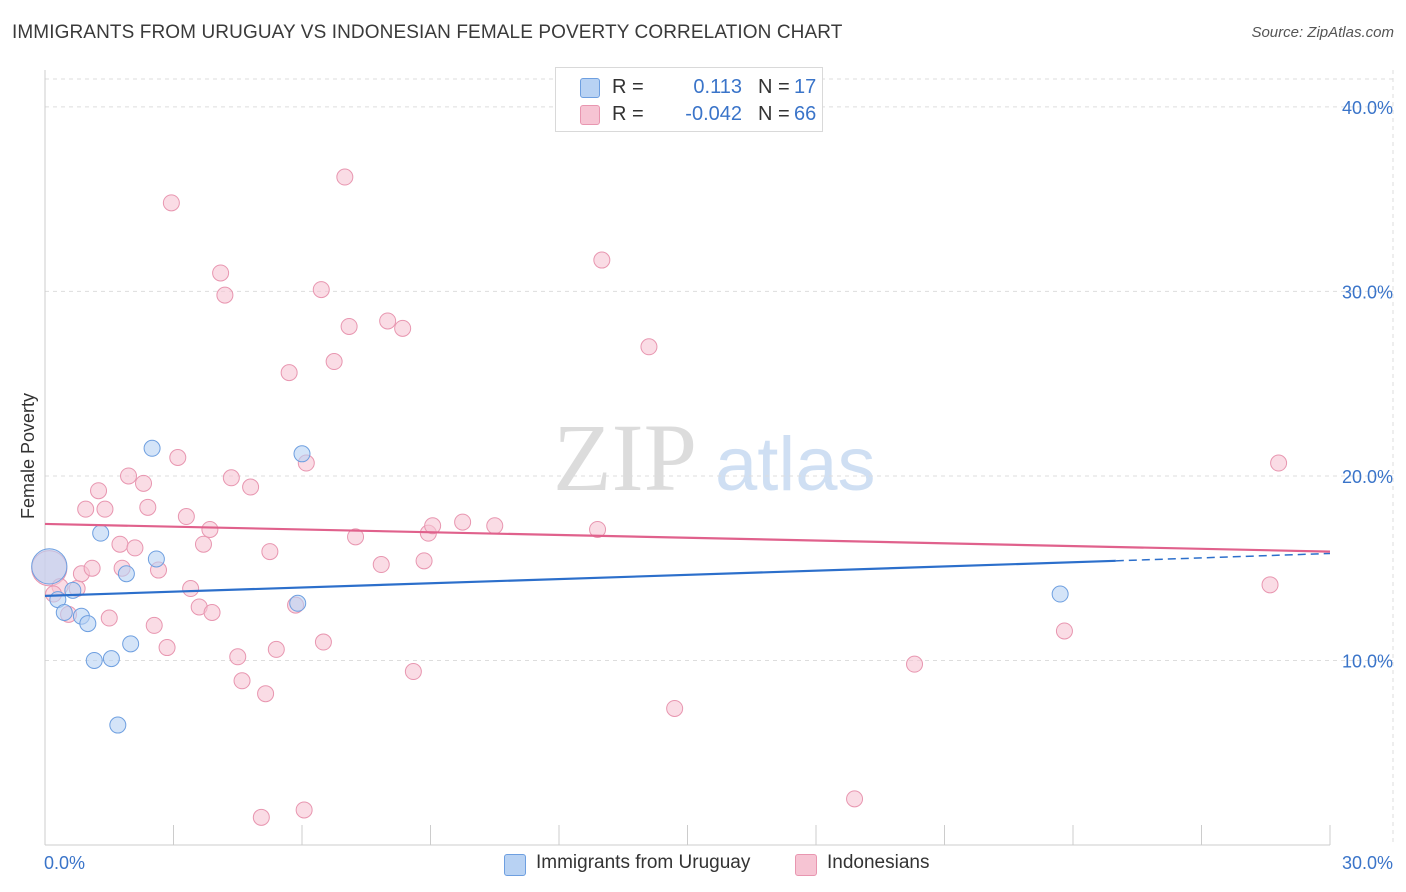 The image size is (1406, 892). I want to click on y-tick-label: 40.0%, so click(1367, 108).